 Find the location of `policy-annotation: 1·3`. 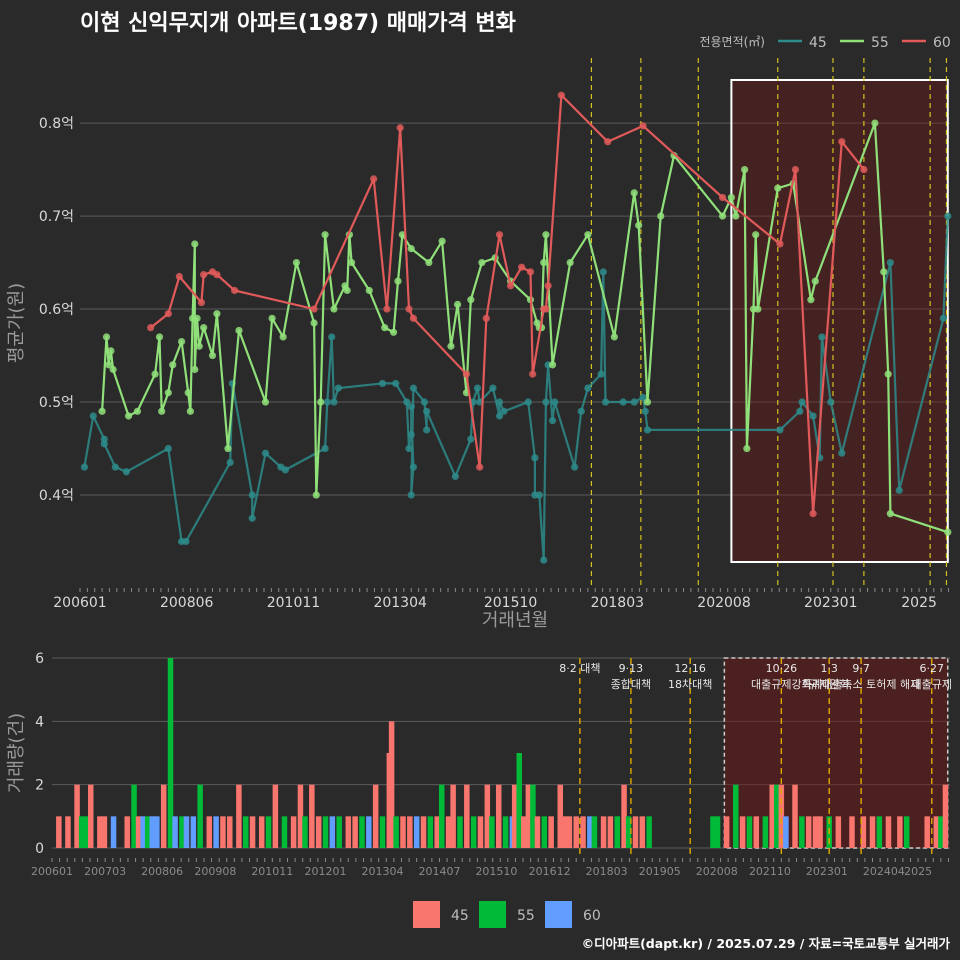

policy-annotation: 1·3 is located at coordinates (829, 668).